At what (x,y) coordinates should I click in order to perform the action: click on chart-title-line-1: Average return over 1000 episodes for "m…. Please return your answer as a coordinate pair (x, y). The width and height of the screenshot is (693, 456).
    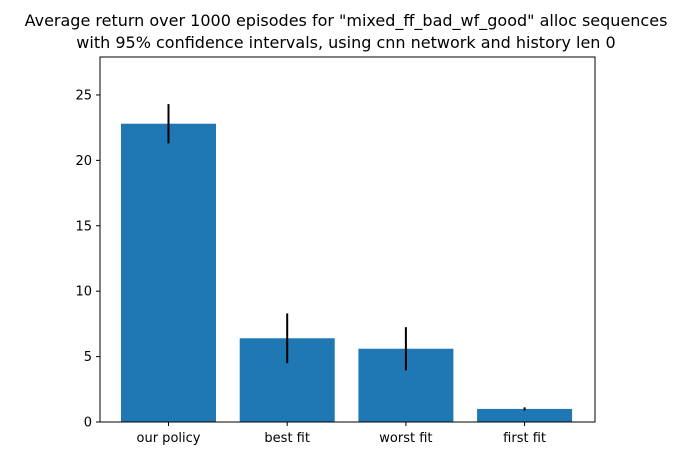
    Looking at the image, I should click on (346, 21).